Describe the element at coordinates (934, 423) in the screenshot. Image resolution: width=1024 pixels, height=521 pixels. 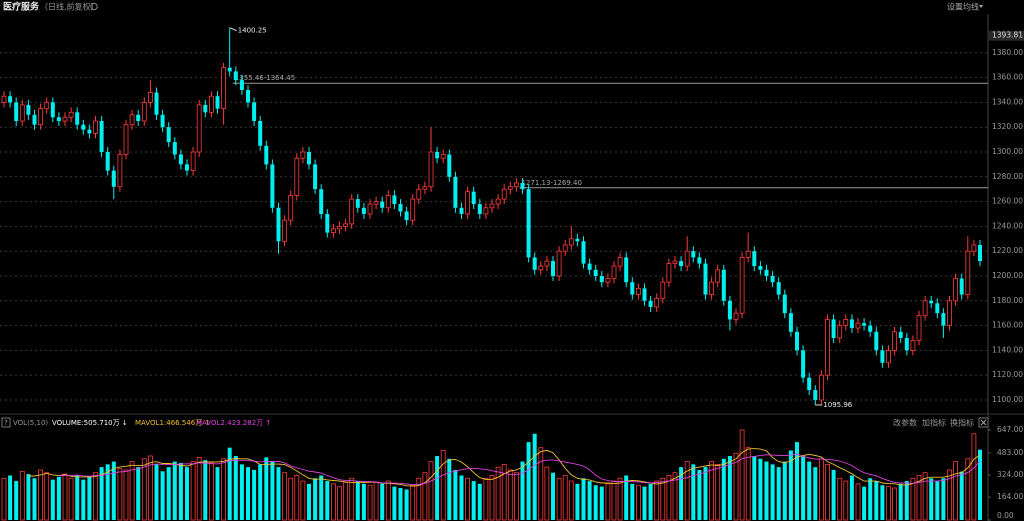
I see `button: 加指标` at that location.